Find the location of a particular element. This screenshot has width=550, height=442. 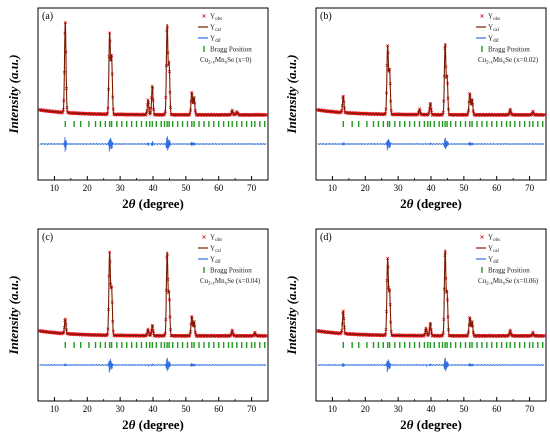

legend-composition: Cu2-xMnxSe (x=0.06) is located at coordinates (508, 282).